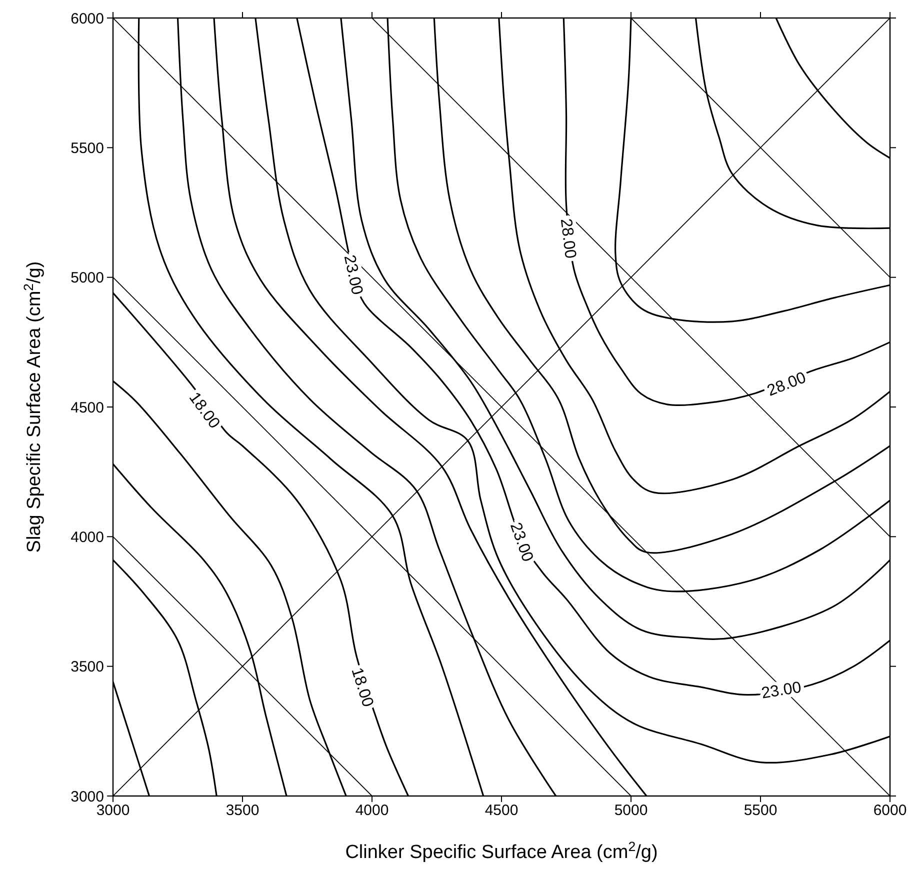 The width and height of the screenshot is (912, 890). What do you see at coordinates (87, 278) in the screenshot?
I see `y-tick-label: 5000` at bounding box center [87, 278].